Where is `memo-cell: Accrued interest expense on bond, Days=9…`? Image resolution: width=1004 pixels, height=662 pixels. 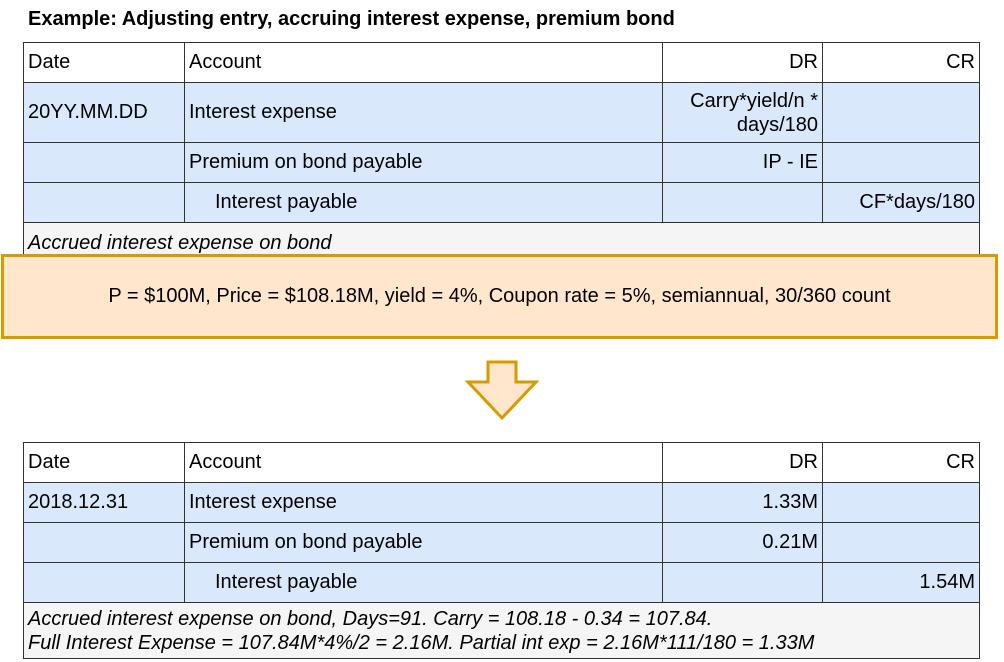
memo-cell: Accrued interest expense on bond, Days=9… is located at coordinates (501, 630).